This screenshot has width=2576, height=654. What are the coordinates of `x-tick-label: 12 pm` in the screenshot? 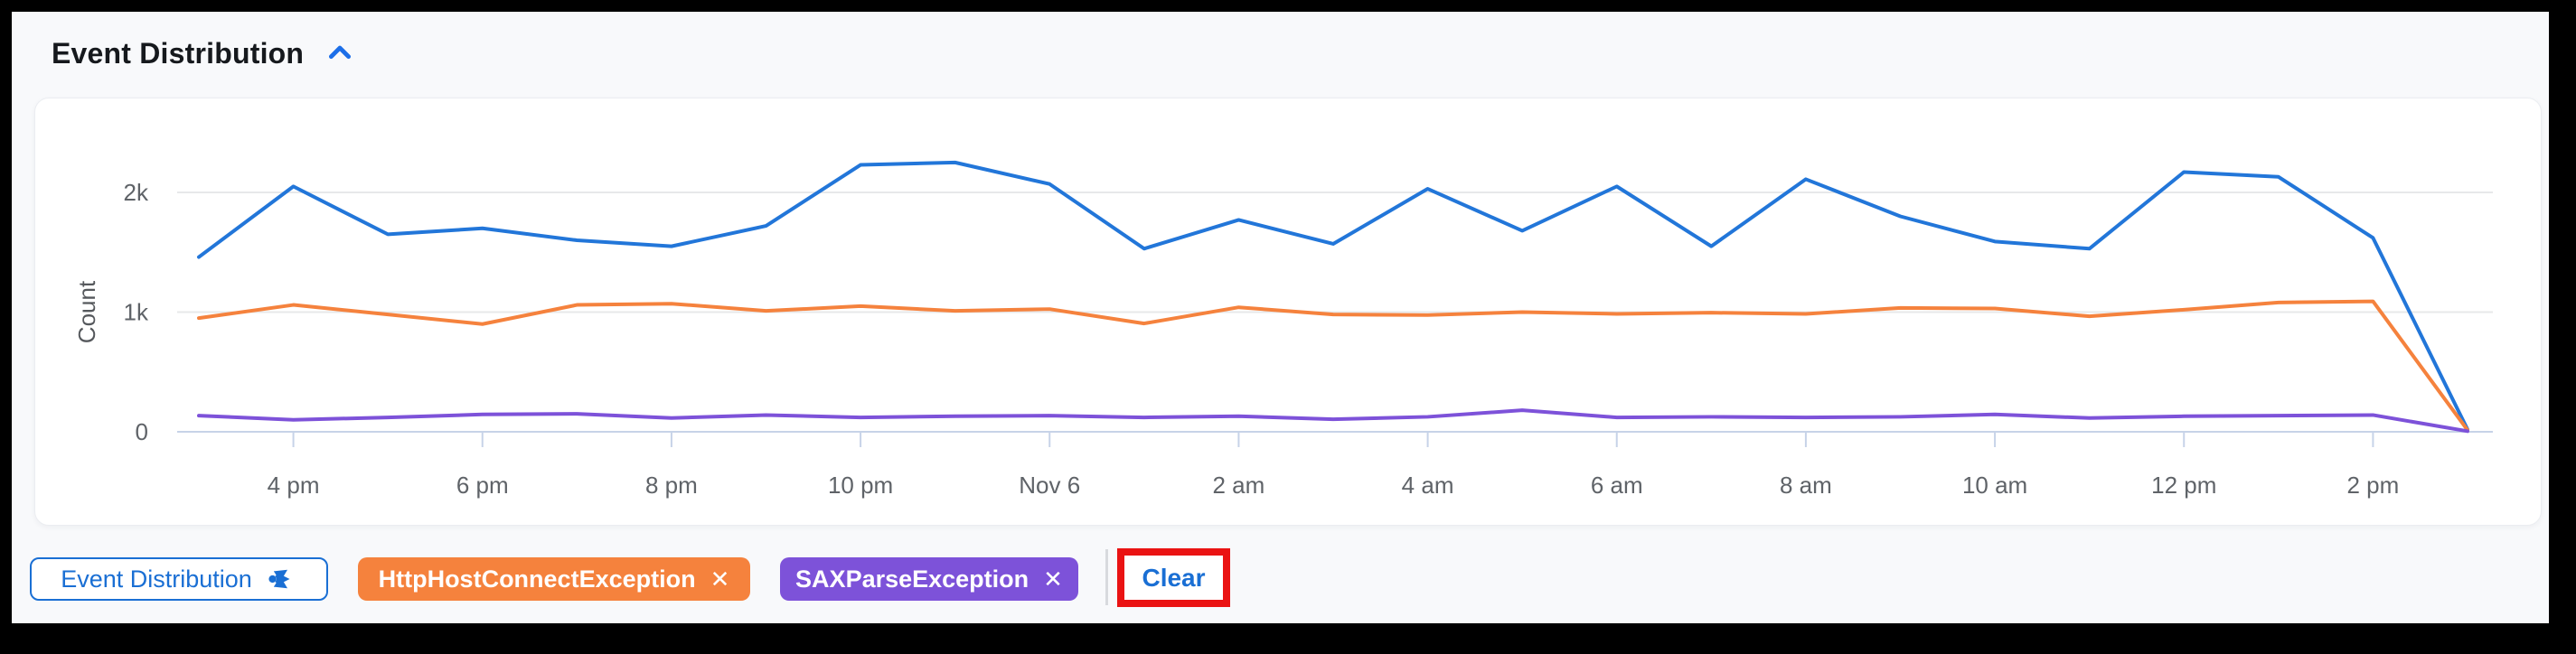 It's located at (2184, 486).